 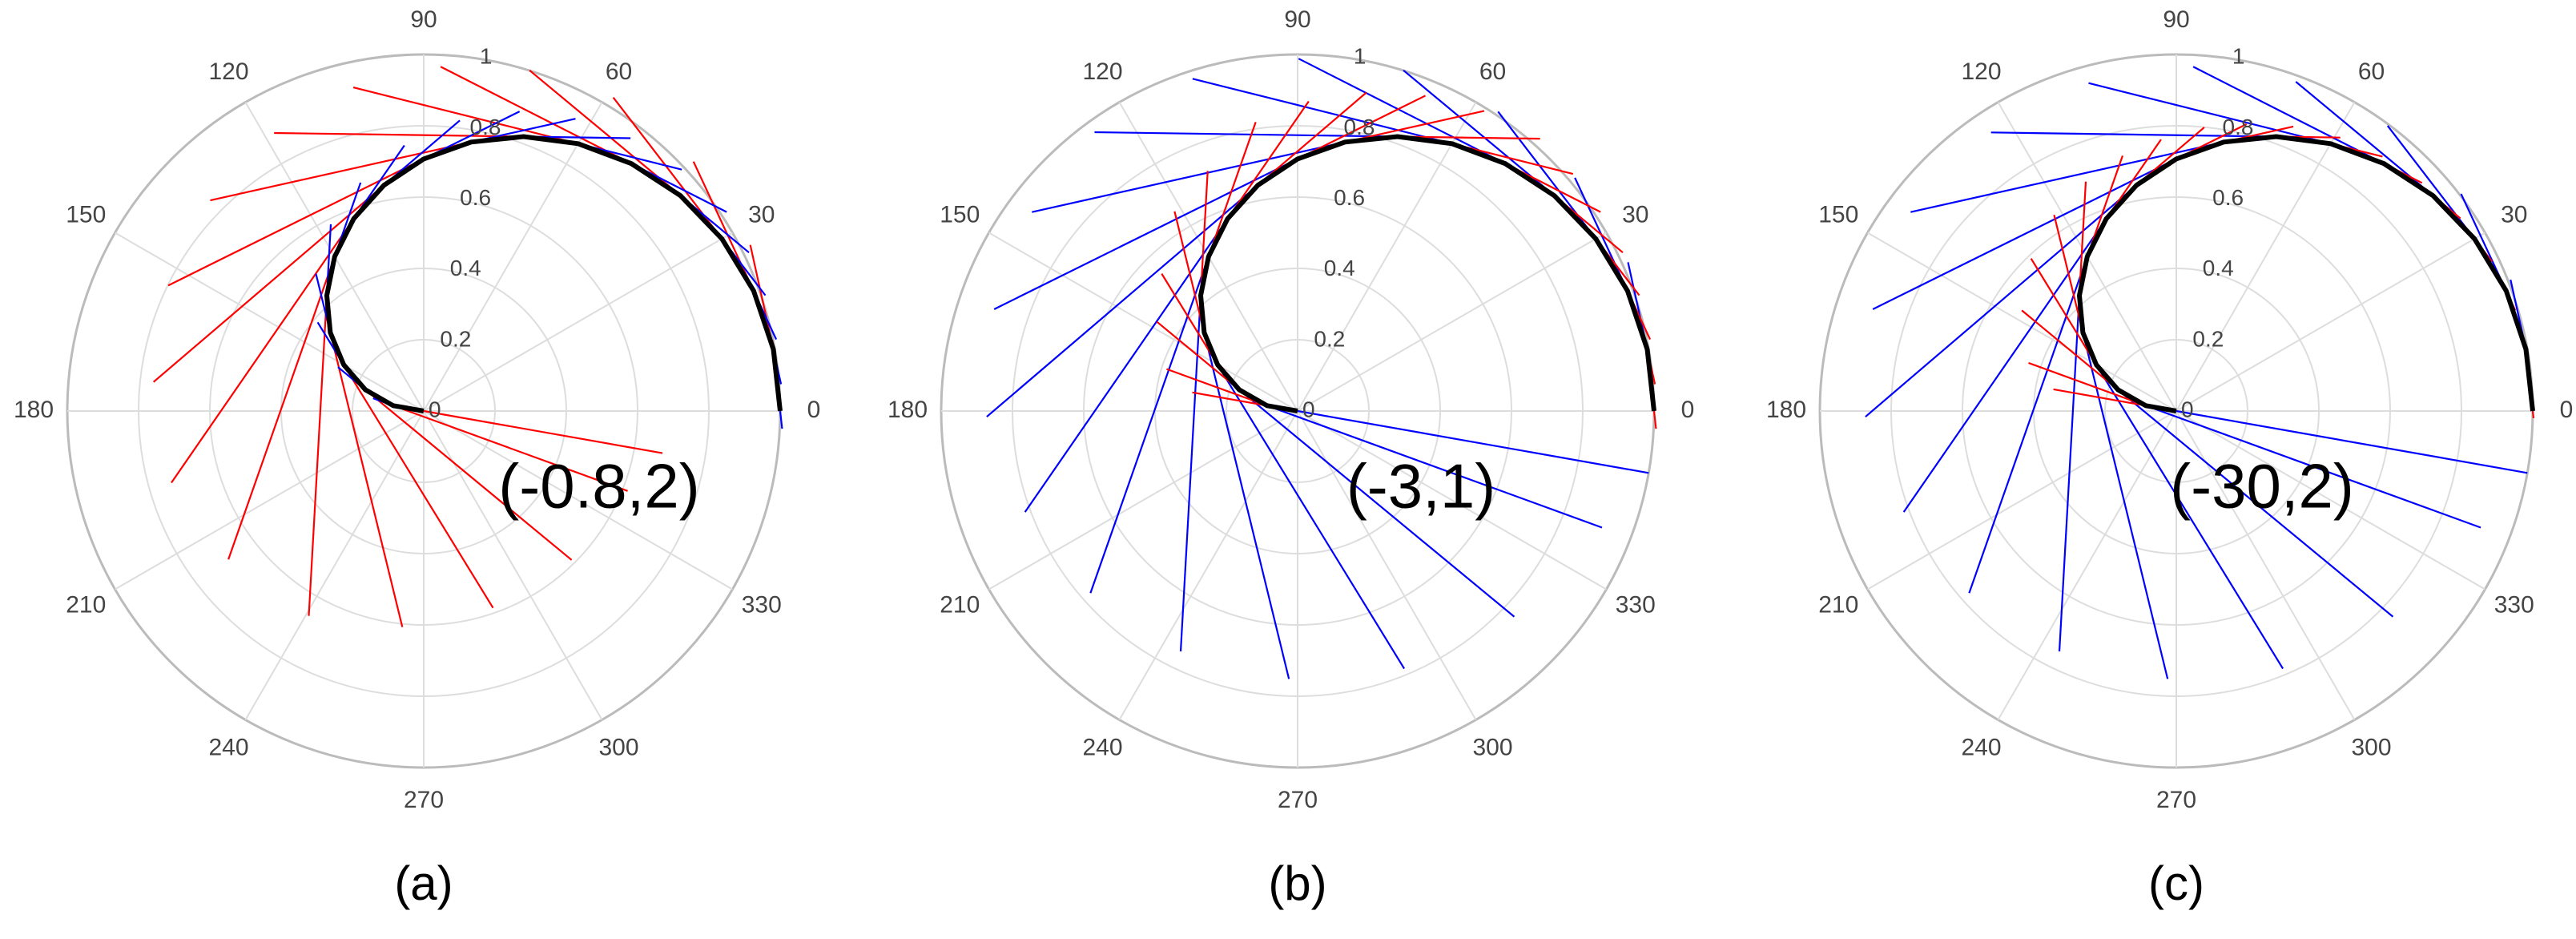 I want to click on caption: (a), so click(x=424, y=883).